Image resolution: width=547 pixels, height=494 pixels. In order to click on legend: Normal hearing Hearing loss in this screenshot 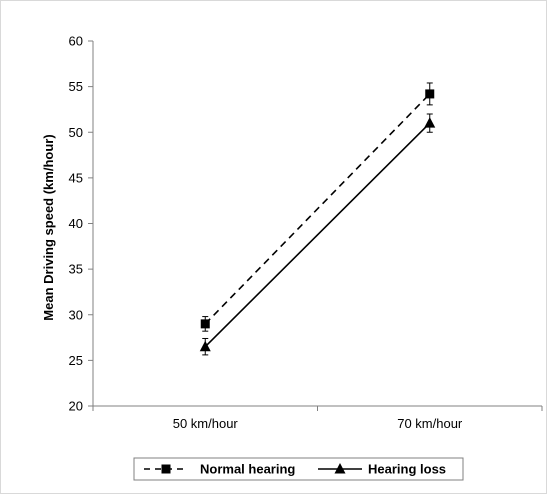, I will do `click(298, 469)`.